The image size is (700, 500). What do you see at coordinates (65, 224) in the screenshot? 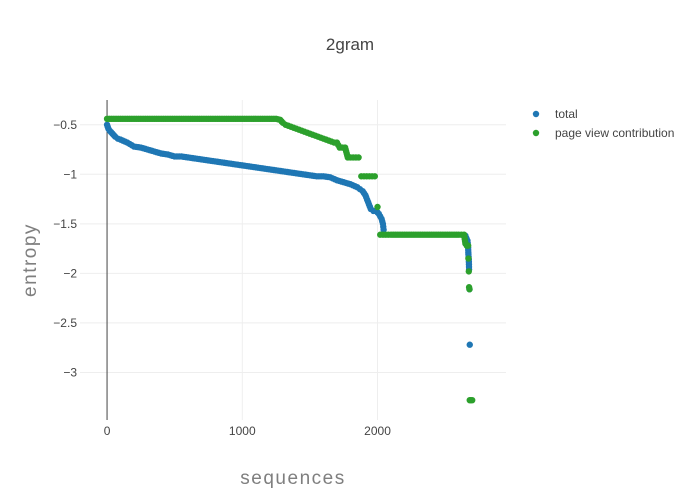
I see `y-tick-label: −1.5` at bounding box center [65, 224].